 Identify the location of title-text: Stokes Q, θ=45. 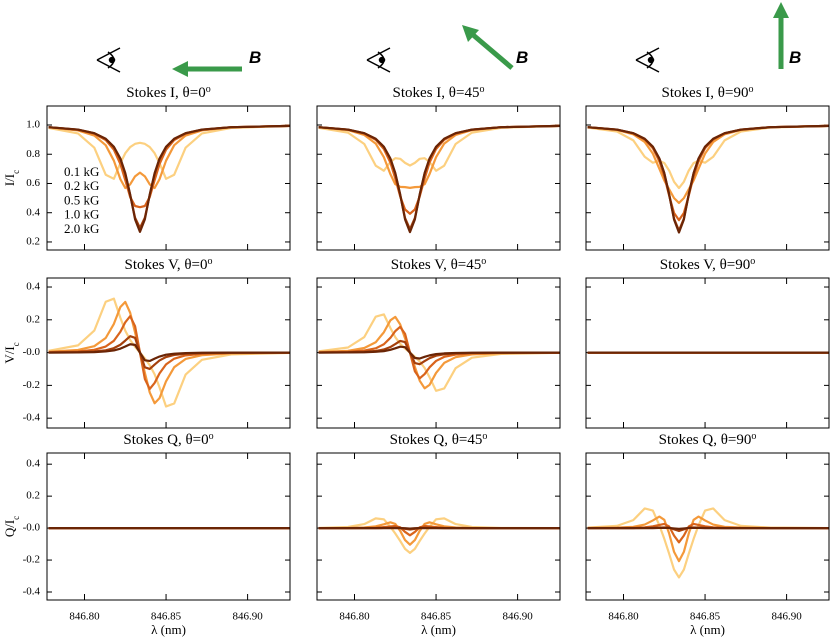
(436, 440).